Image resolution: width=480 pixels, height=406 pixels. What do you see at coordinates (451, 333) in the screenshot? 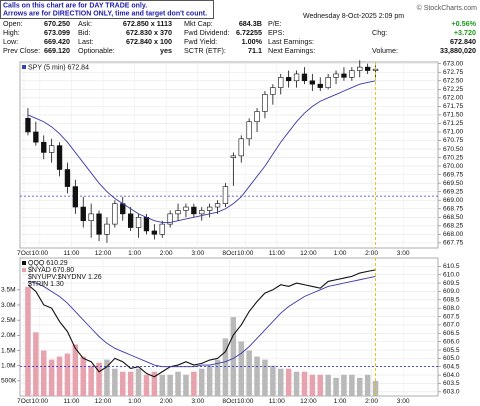
I see `y-tick-label: 606.5` at bounding box center [451, 333].